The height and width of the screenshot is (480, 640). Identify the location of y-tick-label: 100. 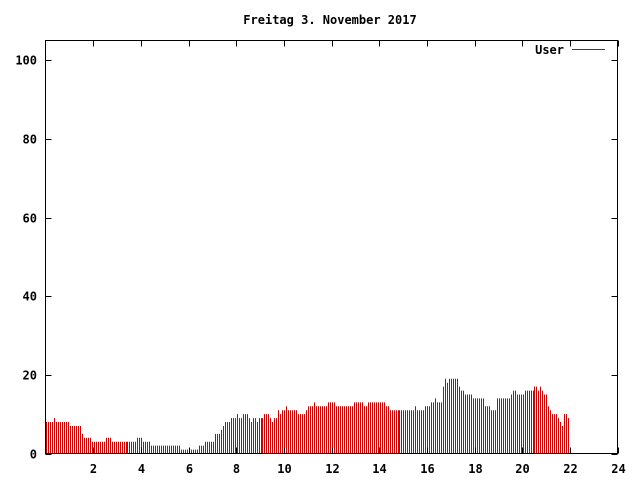
(26, 61).